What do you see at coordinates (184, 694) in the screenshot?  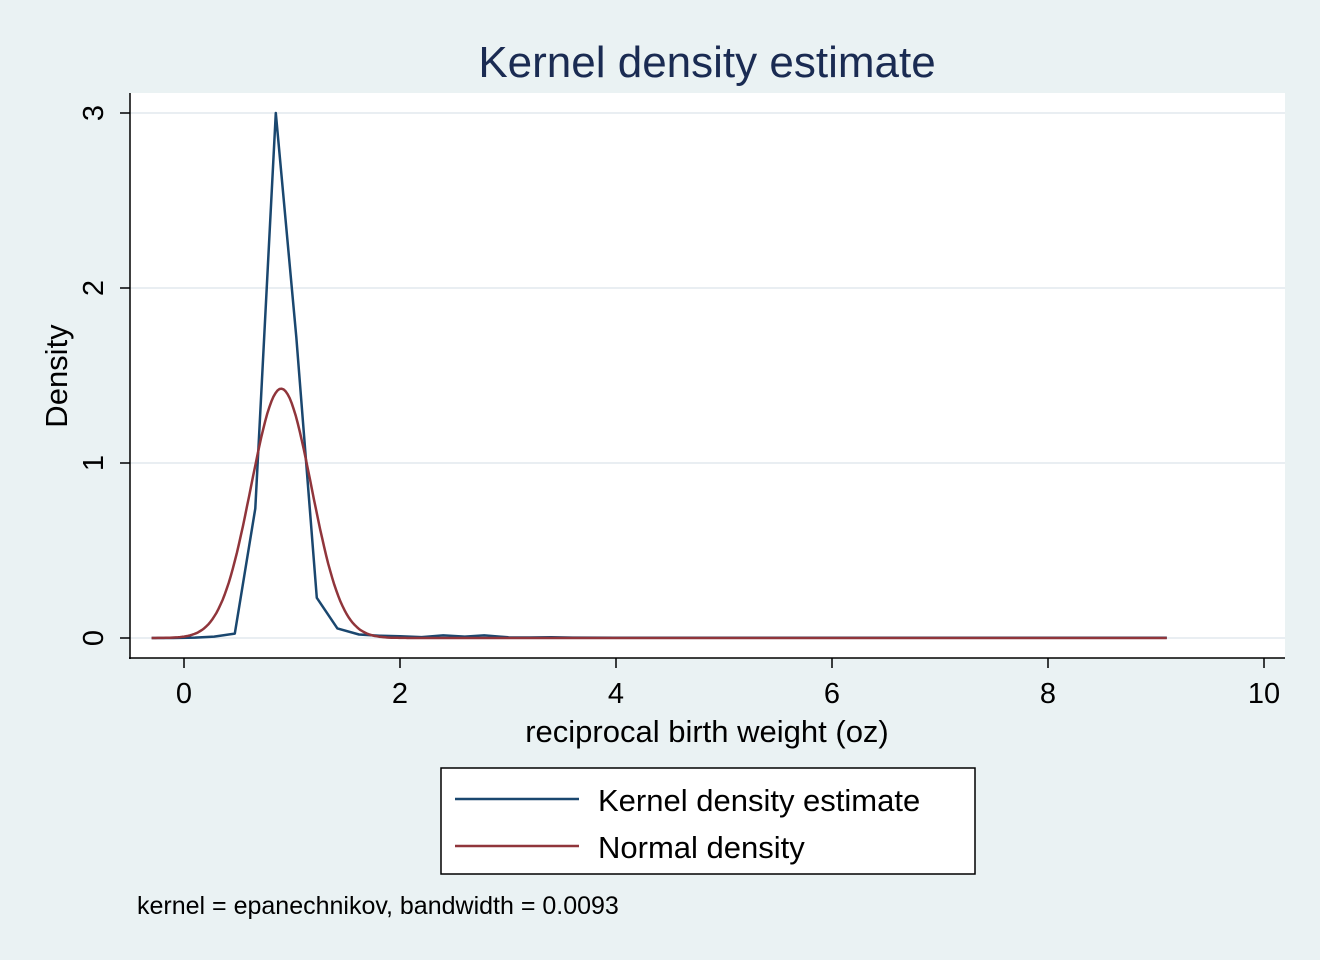 I see `x-tick-label-0: 0` at bounding box center [184, 694].